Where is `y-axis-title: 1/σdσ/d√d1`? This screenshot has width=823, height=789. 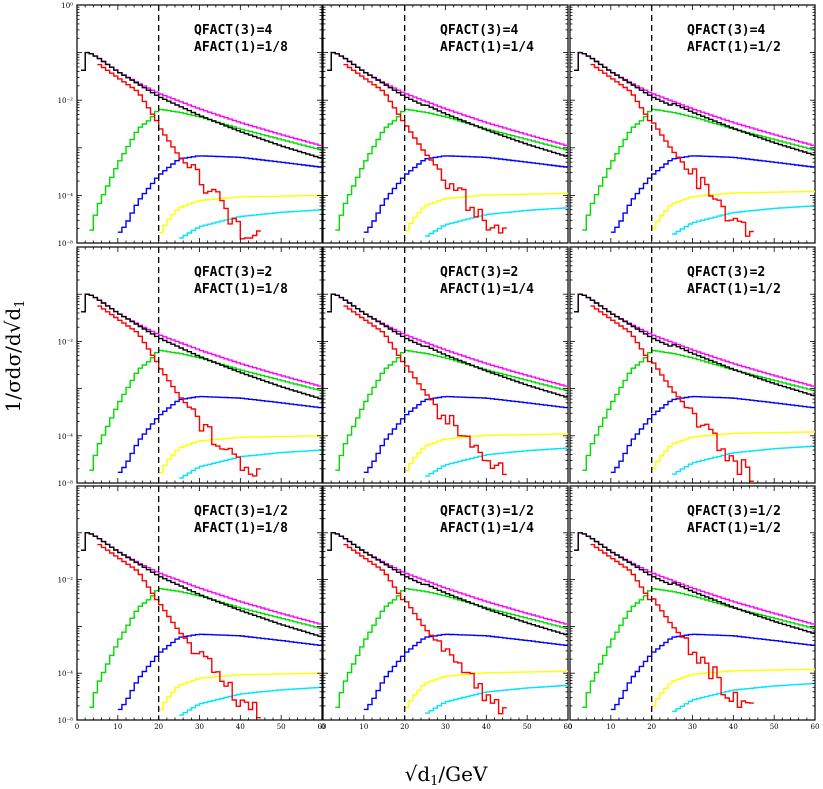
y-axis-title: 1/σdσ/d√d1 is located at coordinates (14, 356).